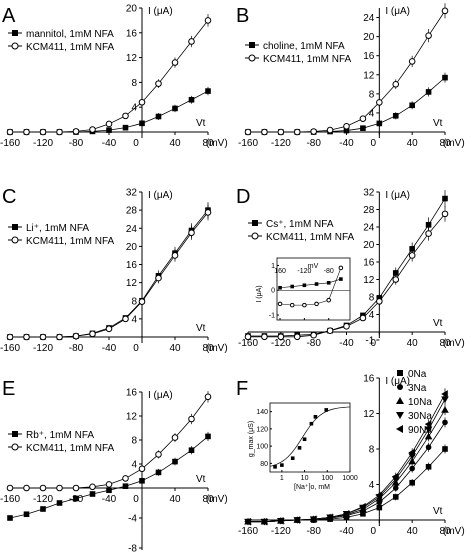 The height and width of the screenshot is (557, 474). Describe the element at coordinates (327, 478) in the screenshot. I see `inset-x-tick-label: 100` at that location.